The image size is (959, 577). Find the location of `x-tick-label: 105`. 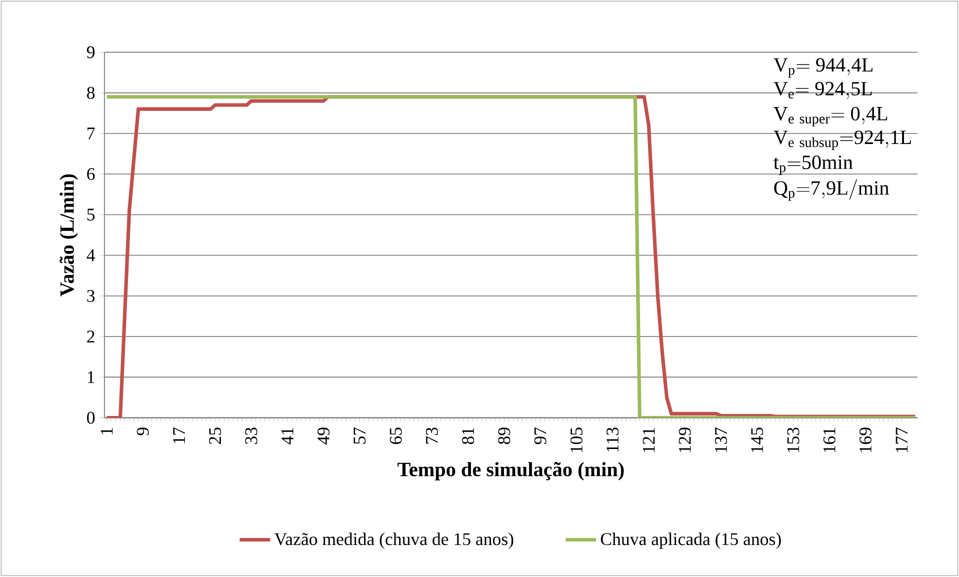

x-tick-label: 105 is located at coordinates (576, 440).